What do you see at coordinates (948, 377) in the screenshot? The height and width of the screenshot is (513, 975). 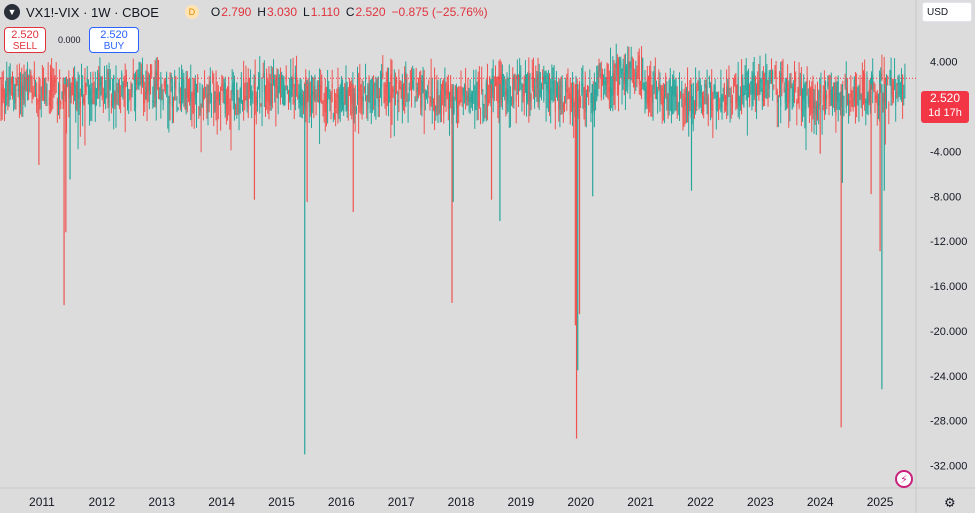 I see `y-tick-label: -24.000` at bounding box center [948, 377].